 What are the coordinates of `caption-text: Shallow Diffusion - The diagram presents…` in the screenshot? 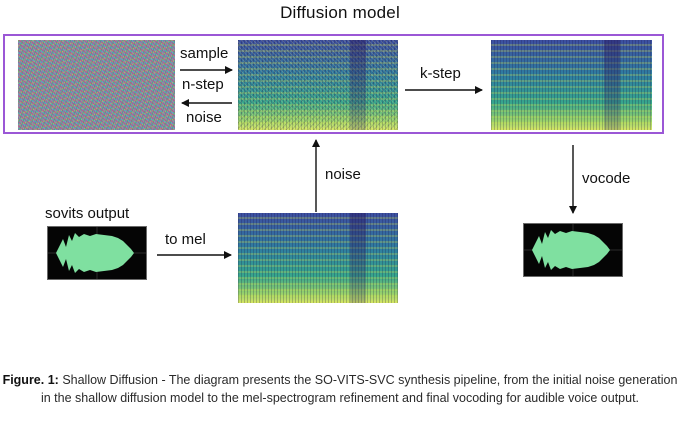 It's located at (359, 389).